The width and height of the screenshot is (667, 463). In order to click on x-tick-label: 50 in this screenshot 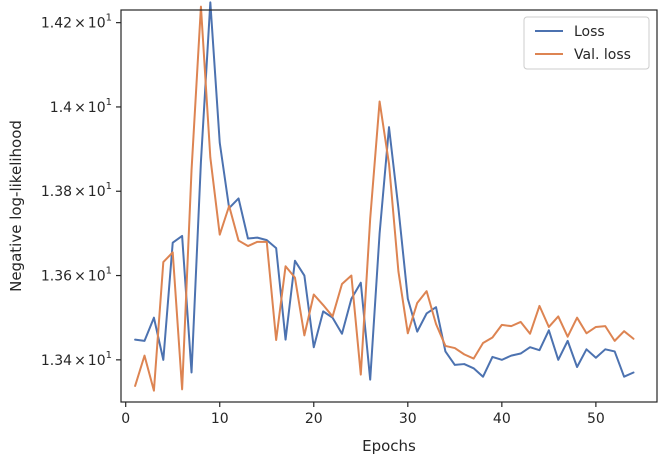, I will do `click(596, 419)`.